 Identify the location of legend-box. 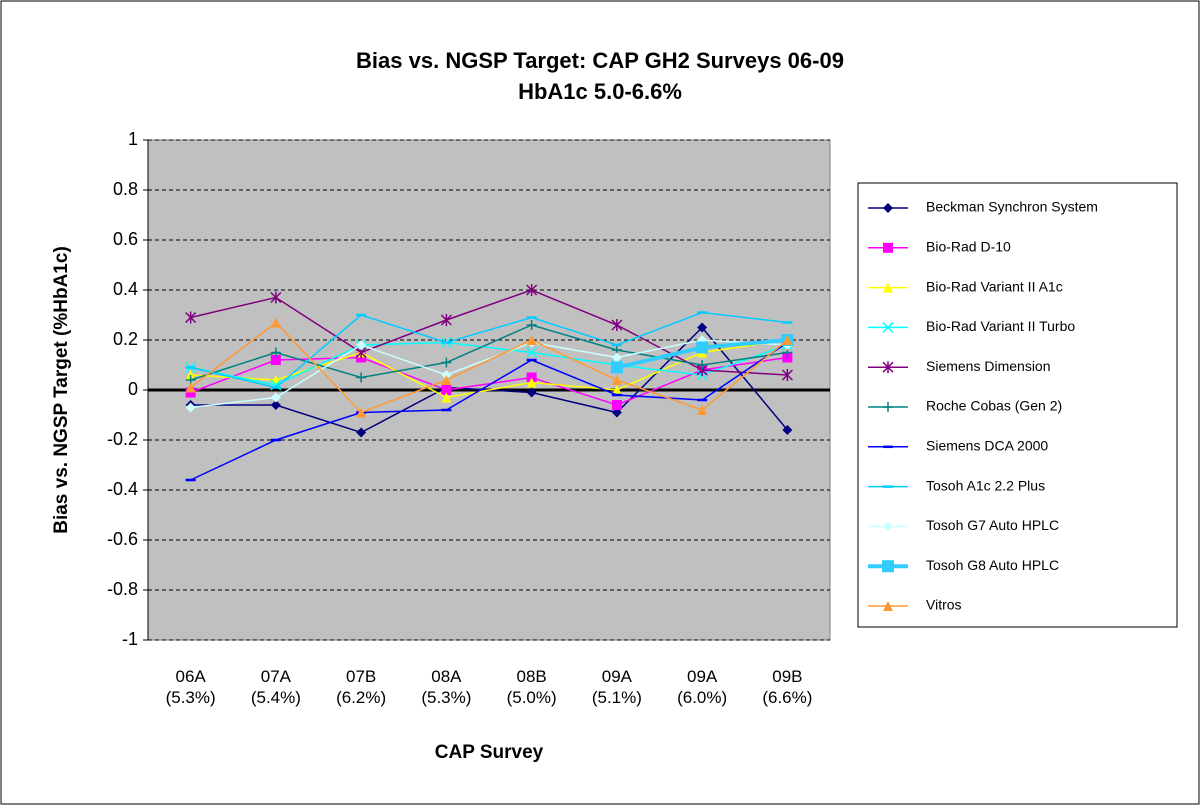
(1017, 405).